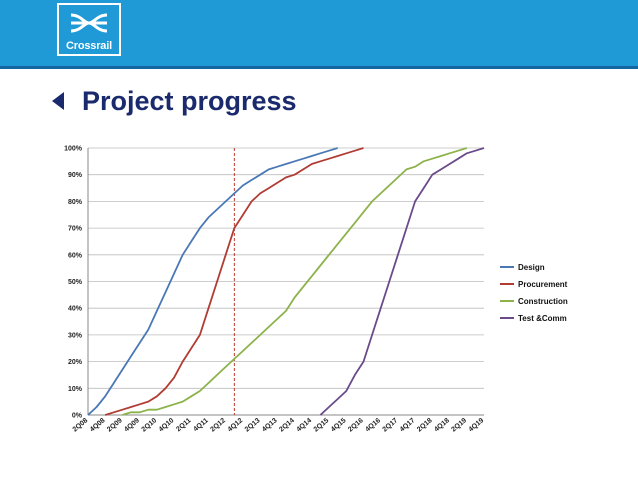  I want to click on y-tick-label: 20%, so click(75, 362).